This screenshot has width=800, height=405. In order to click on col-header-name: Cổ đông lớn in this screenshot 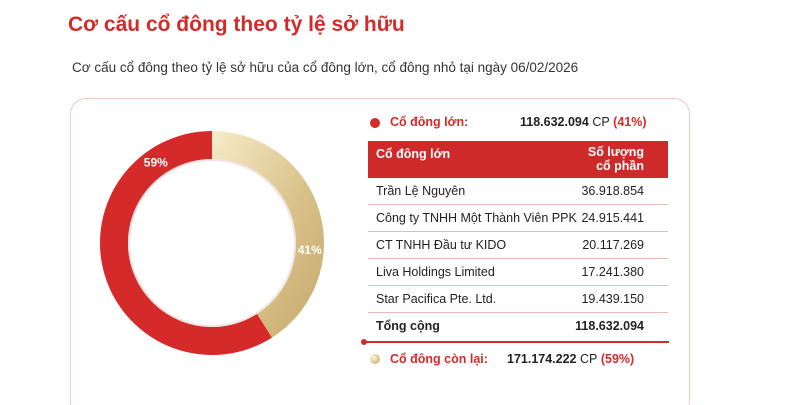, I will do `click(413, 154)`.